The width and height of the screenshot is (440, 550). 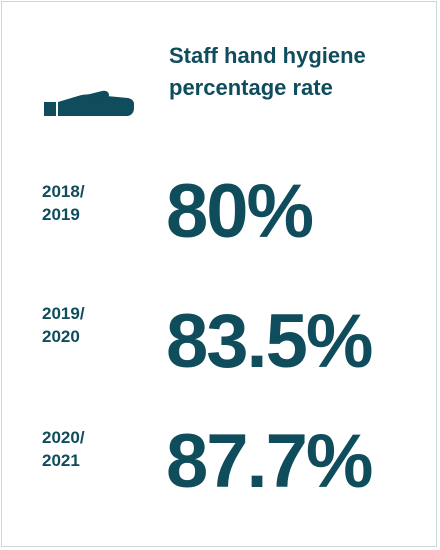 What do you see at coordinates (63, 191) in the screenshot?
I see `year-line1: 2018/` at bounding box center [63, 191].